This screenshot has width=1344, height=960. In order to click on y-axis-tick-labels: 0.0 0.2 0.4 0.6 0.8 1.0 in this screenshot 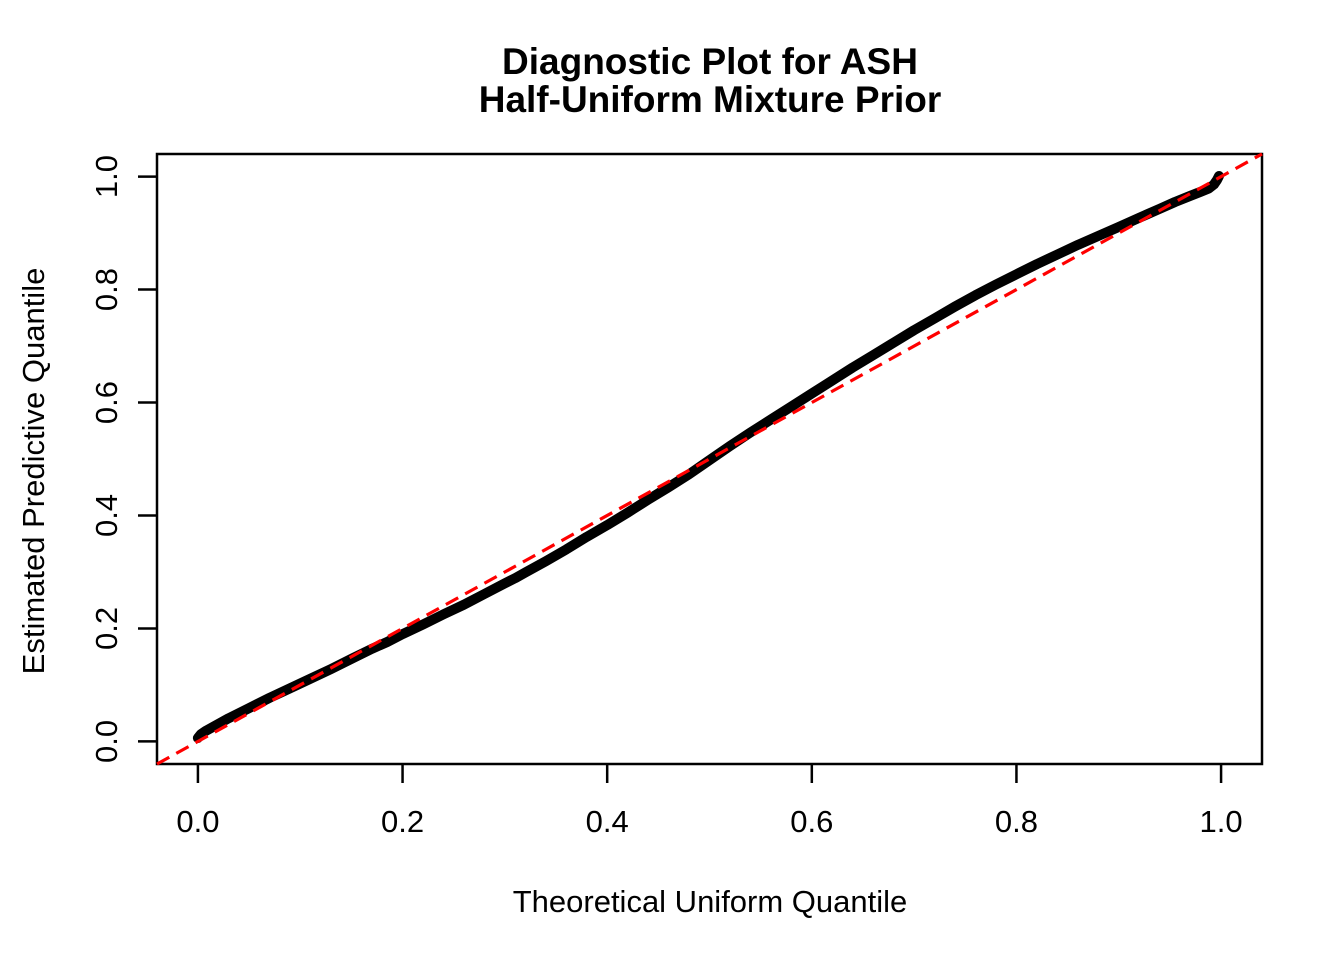, I will do `click(106, 459)`.